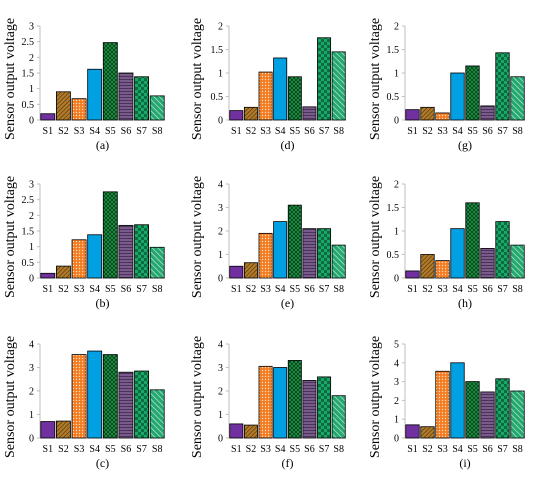 The width and height of the screenshot is (550, 481). Describe the element at coordinates (220, 185) in the screenshot. I see `y-tick-label: 4` at that location.